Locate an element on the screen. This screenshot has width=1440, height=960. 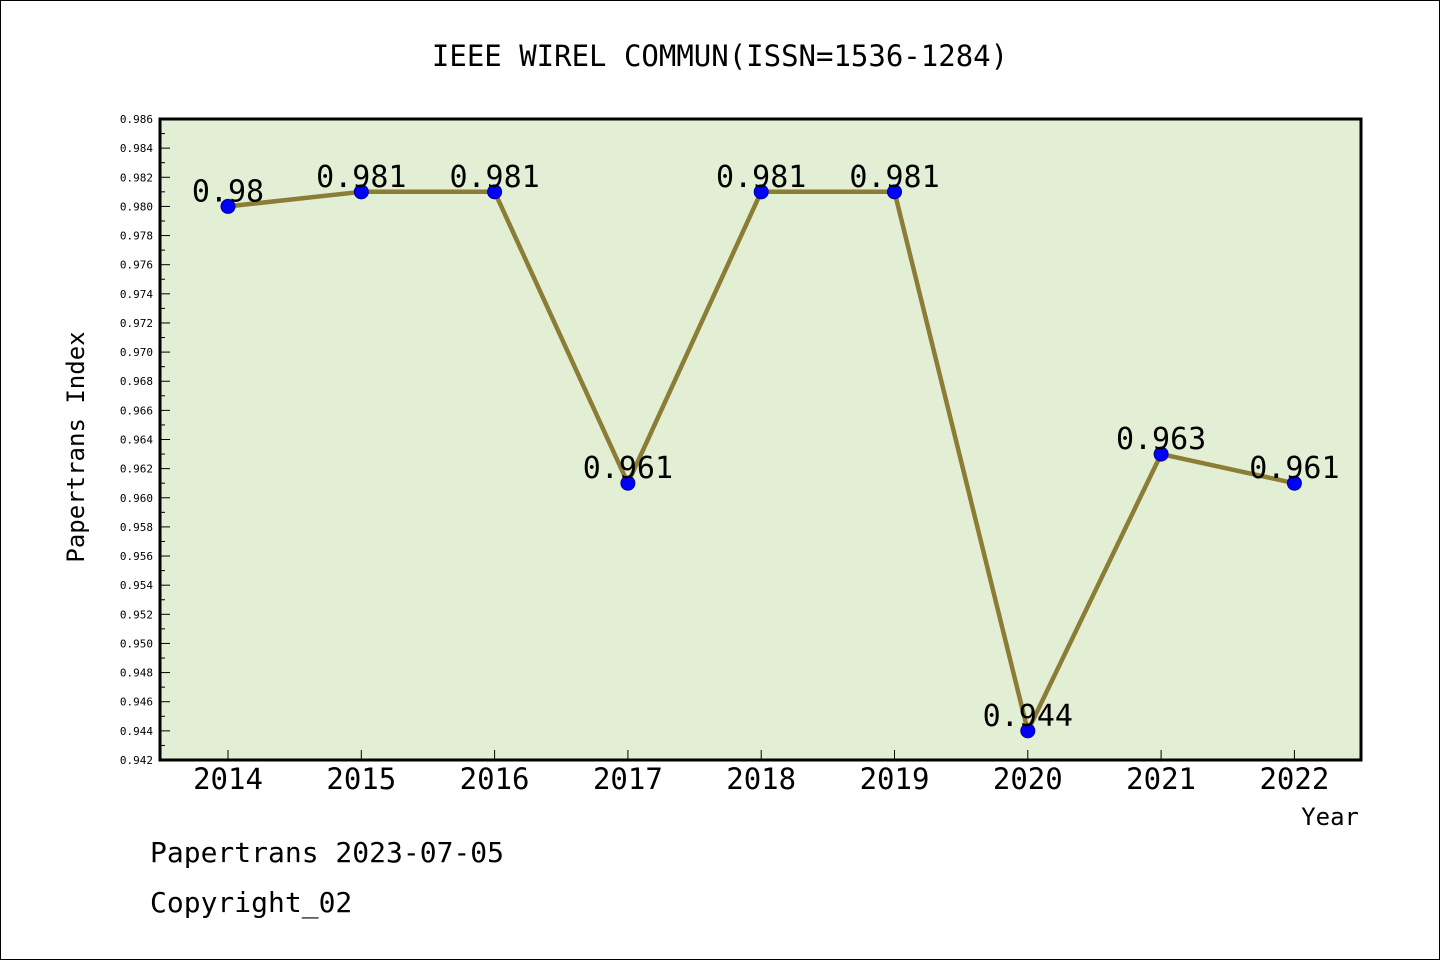
y-tick-label: 0.986 is located at coordinates (136, 119).